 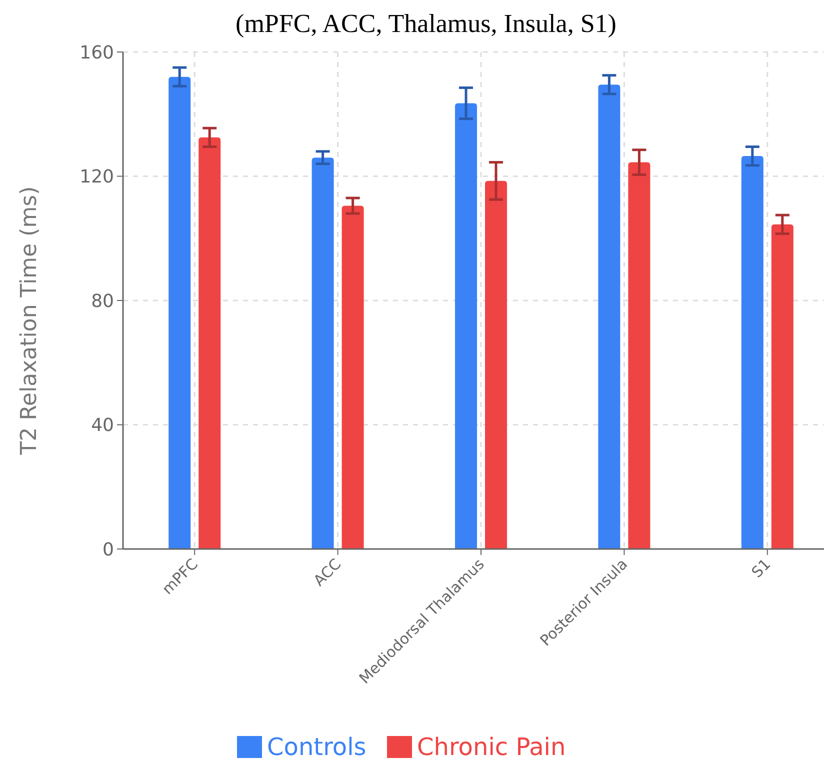 What do you see at coordinates (491, 747) in the screenshot?
I see `legend-label: Chronic Pain` at bounding box center [491, 747].